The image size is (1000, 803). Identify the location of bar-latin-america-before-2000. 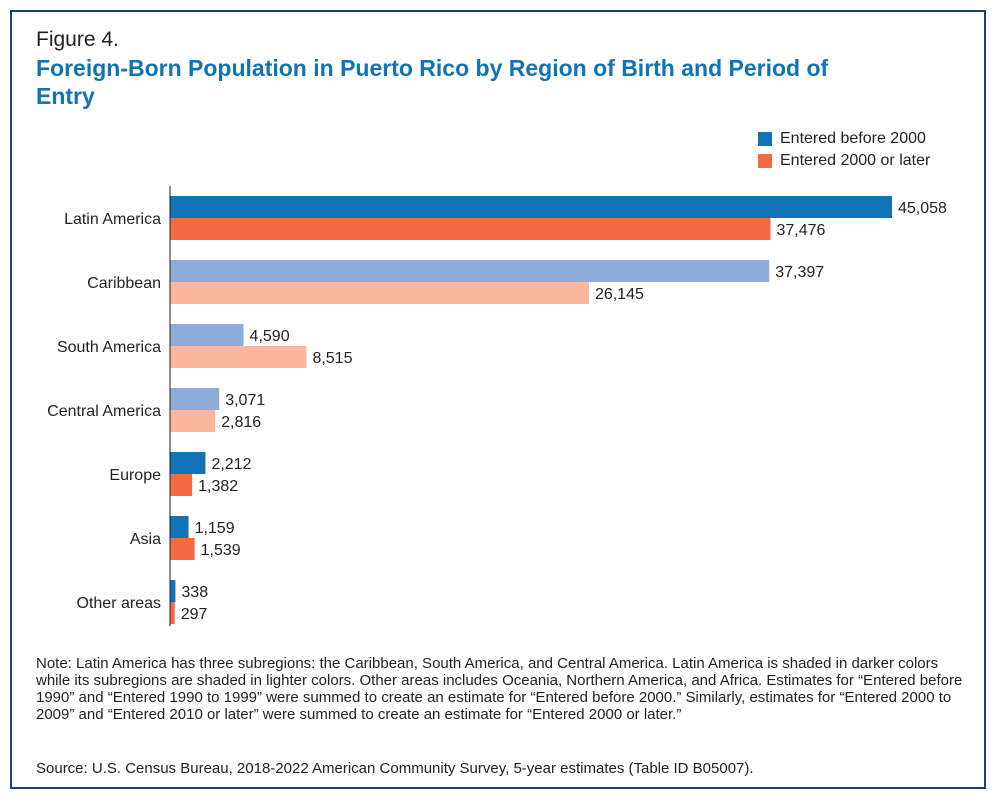
(531, 207).